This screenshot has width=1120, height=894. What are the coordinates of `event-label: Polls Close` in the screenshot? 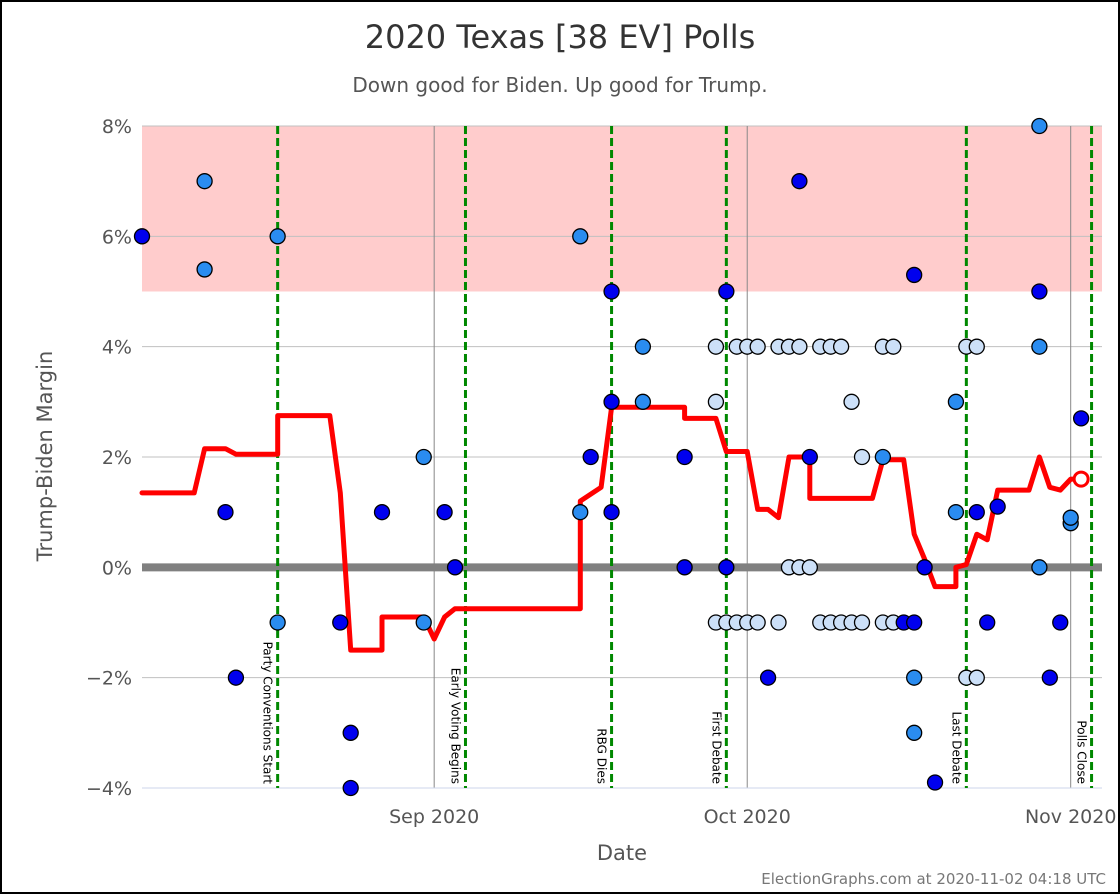 It's located at (1082, 752).